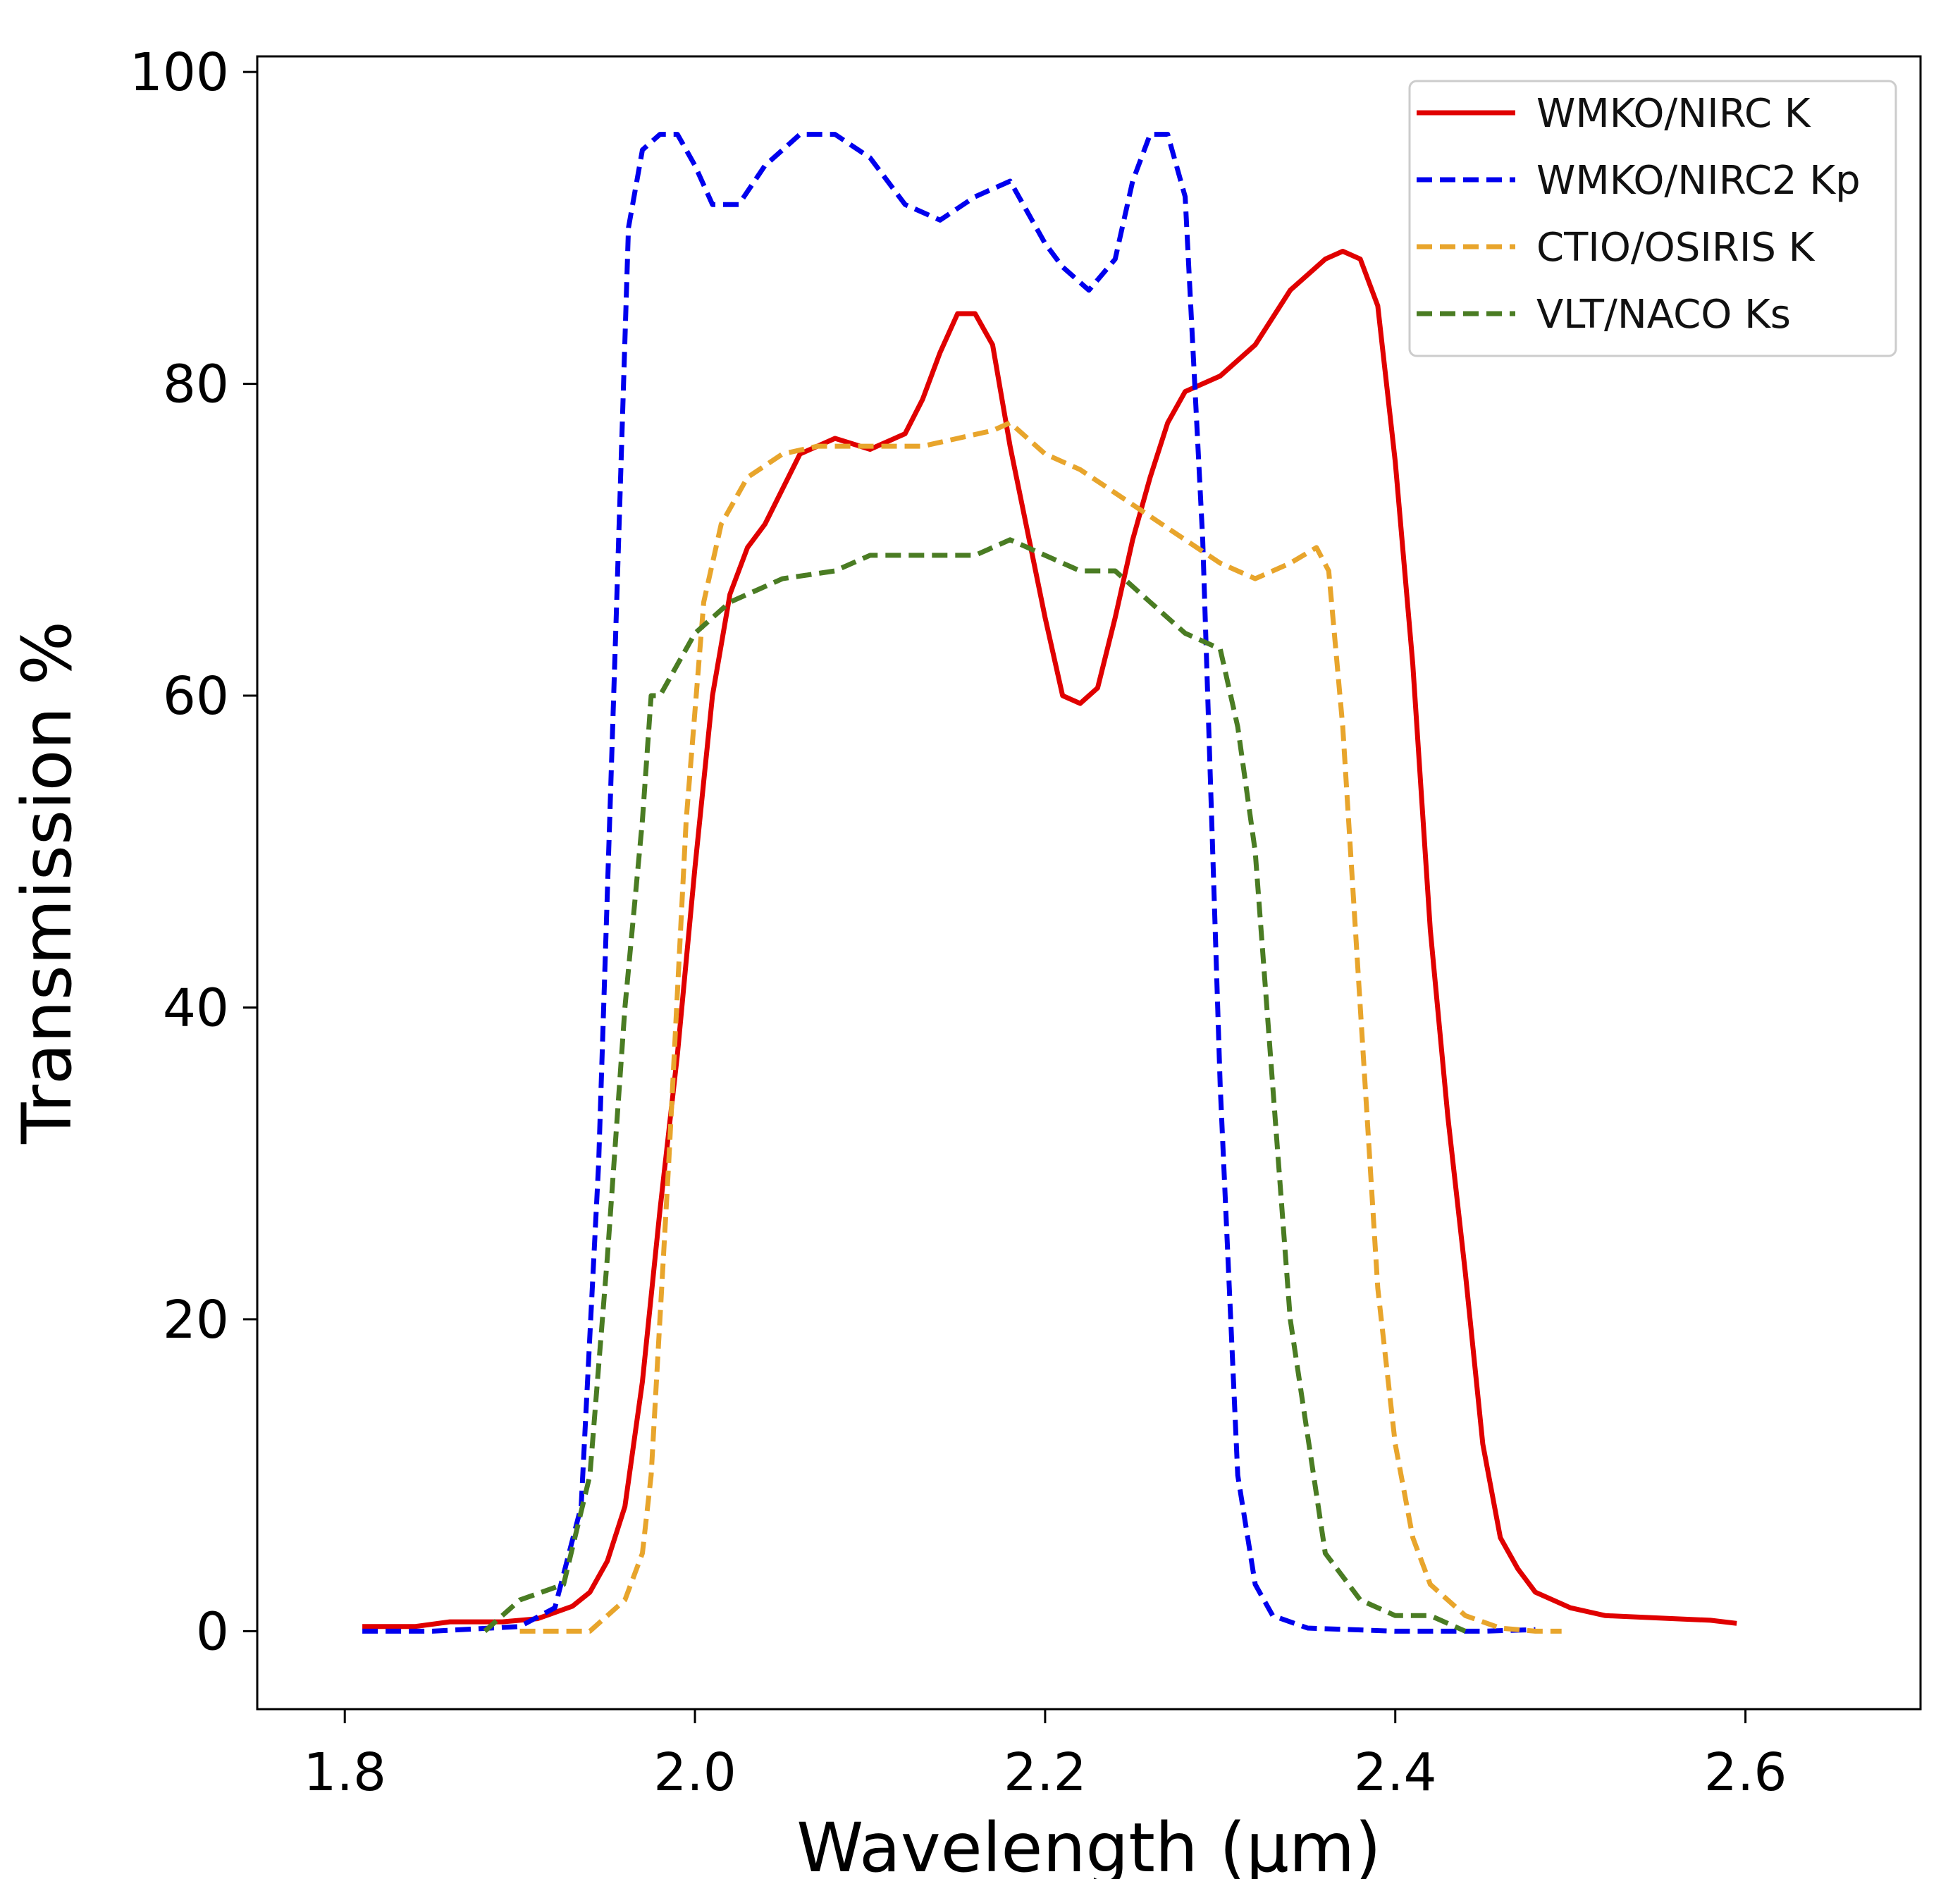  What do you see at coordinates (1664, 315) in the screenshot?
I see `legend-label-3: VLT/NACO Ks` at bounding box center [1664, 315].